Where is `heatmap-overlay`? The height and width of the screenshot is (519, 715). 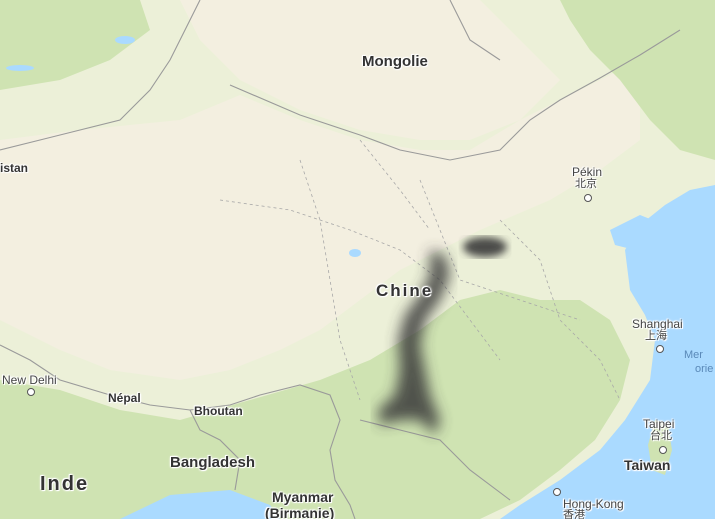 heatmap-overlay is located at coordinates (414, 342).